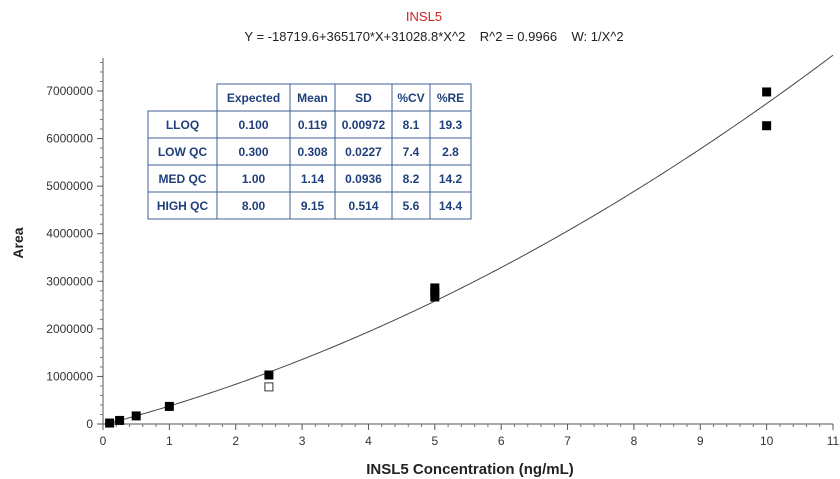  Describe the element at coordinates (253, 98) in the screenshot. I see `table-header-text: Expected` at that location.